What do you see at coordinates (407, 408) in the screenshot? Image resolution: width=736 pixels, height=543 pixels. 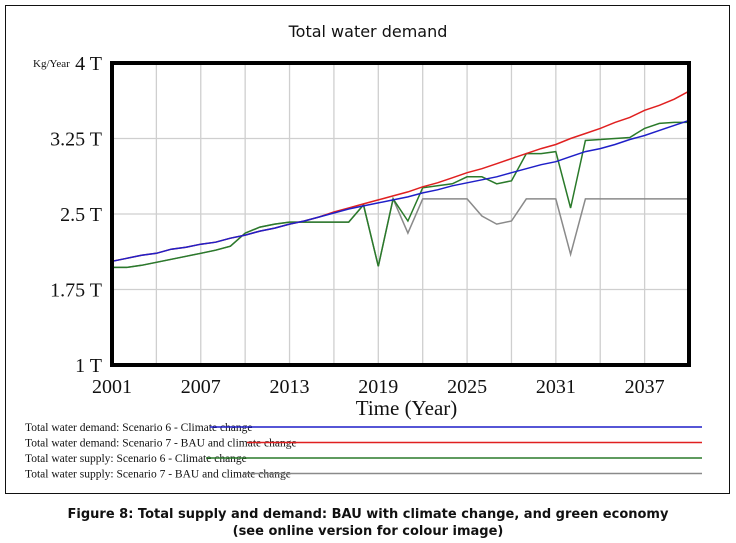 I see `x-axis-label: Time (Year)` at bounding box center [407, 408].